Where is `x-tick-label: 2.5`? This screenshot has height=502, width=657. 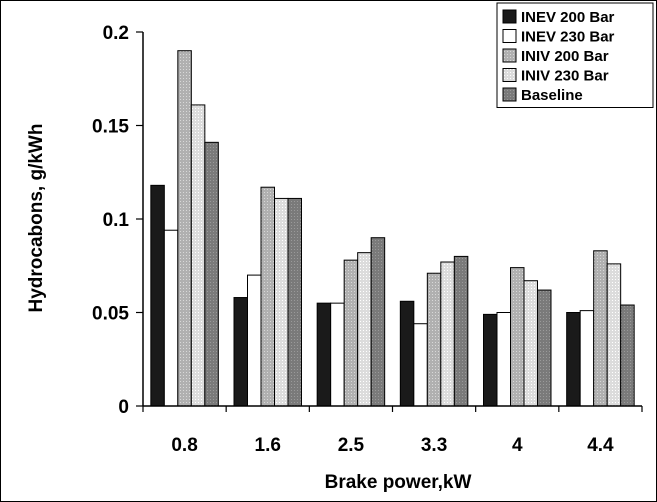 x-tick-label: 2.5 is located at coordinates (351, 445).